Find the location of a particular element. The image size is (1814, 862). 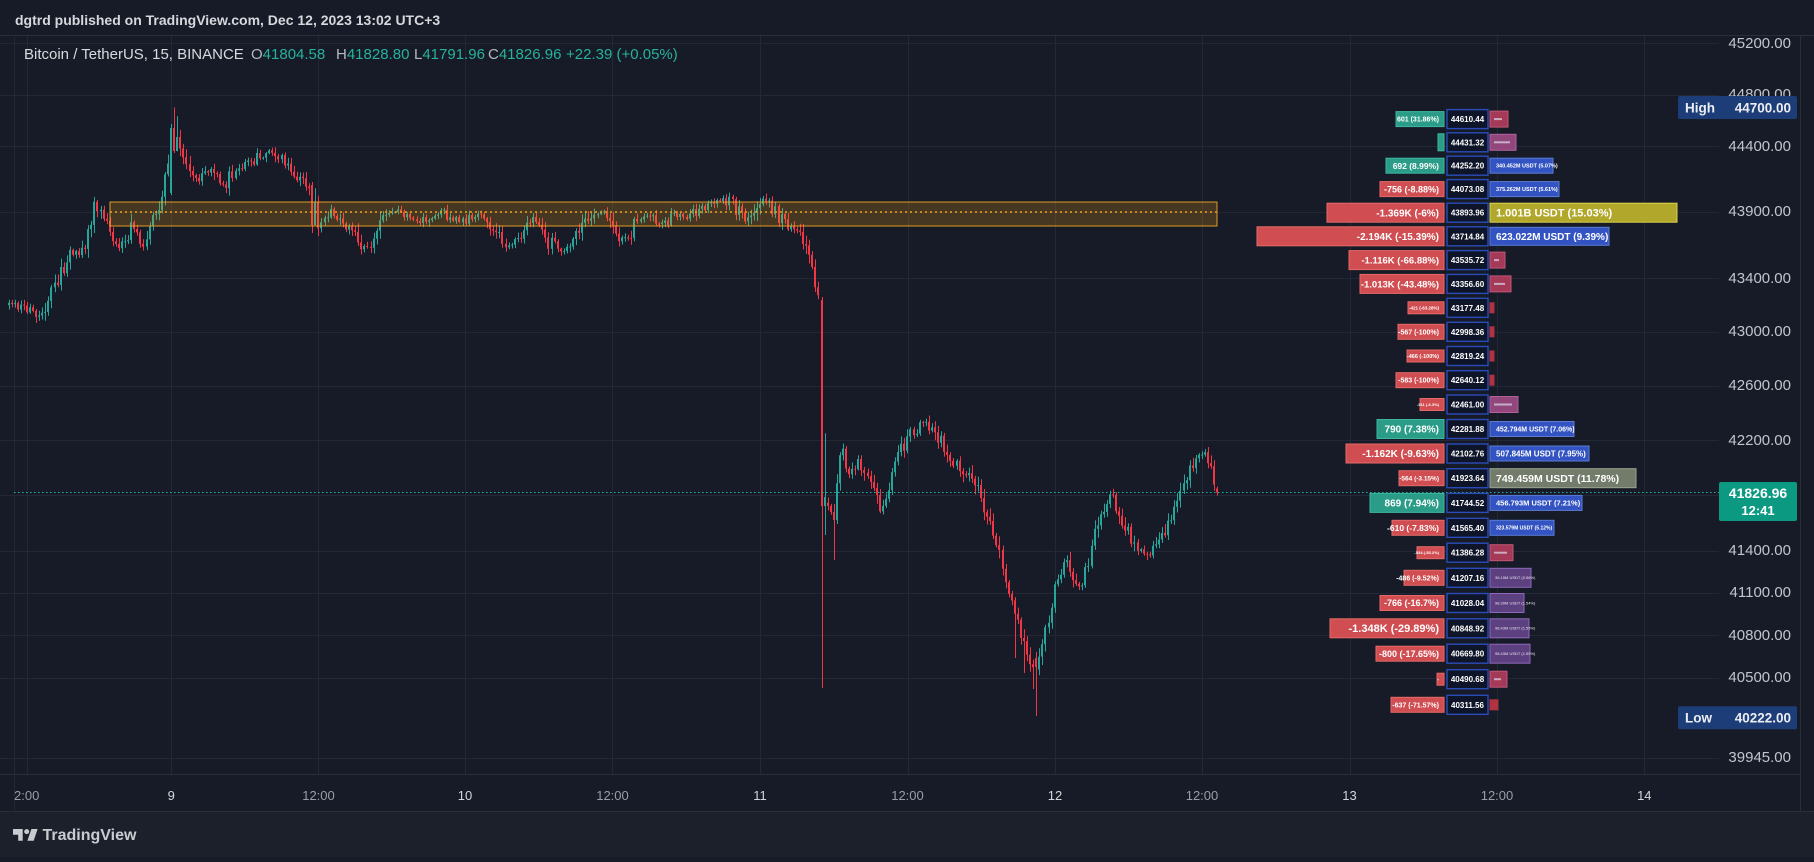

svg-text: 44073.08 is located at coordinates (1468, 189).